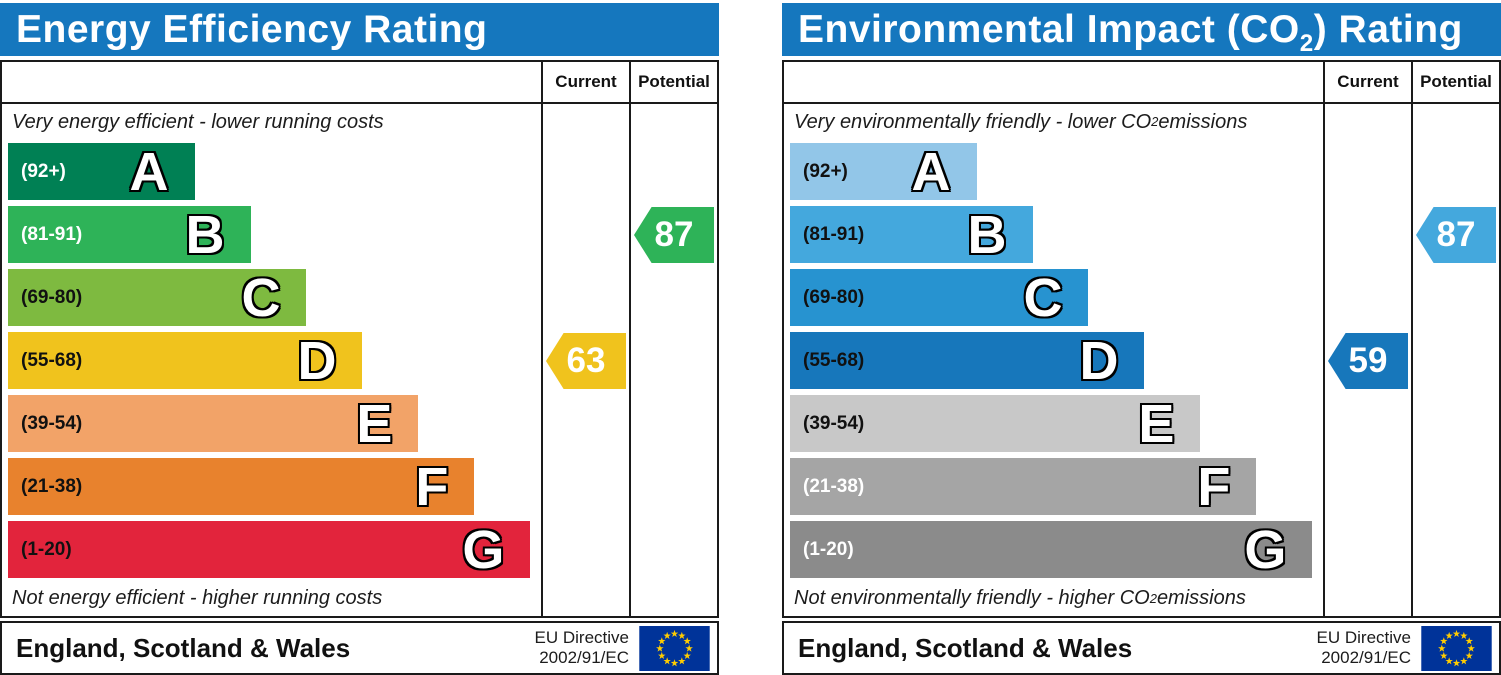 Image resolution: width=1501 pixels, height=675 pixels. I want to click on band-row-d: (55-68) D 63, so click(359, 361).